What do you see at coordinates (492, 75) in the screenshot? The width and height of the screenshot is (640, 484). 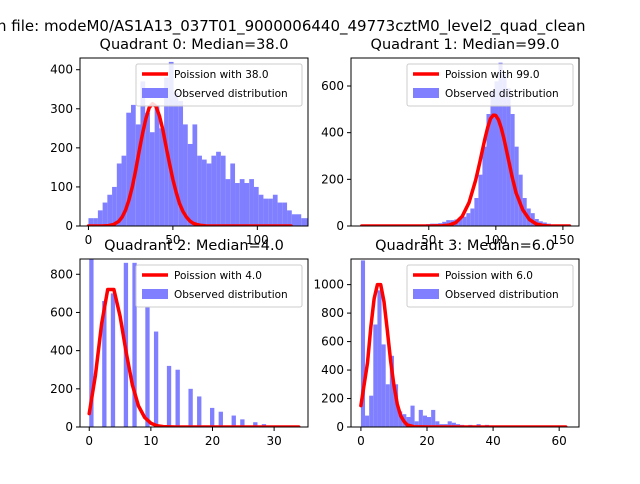 I see `legend-entry-poisson: Poission with 99.0` at bounding box center [492, 75].